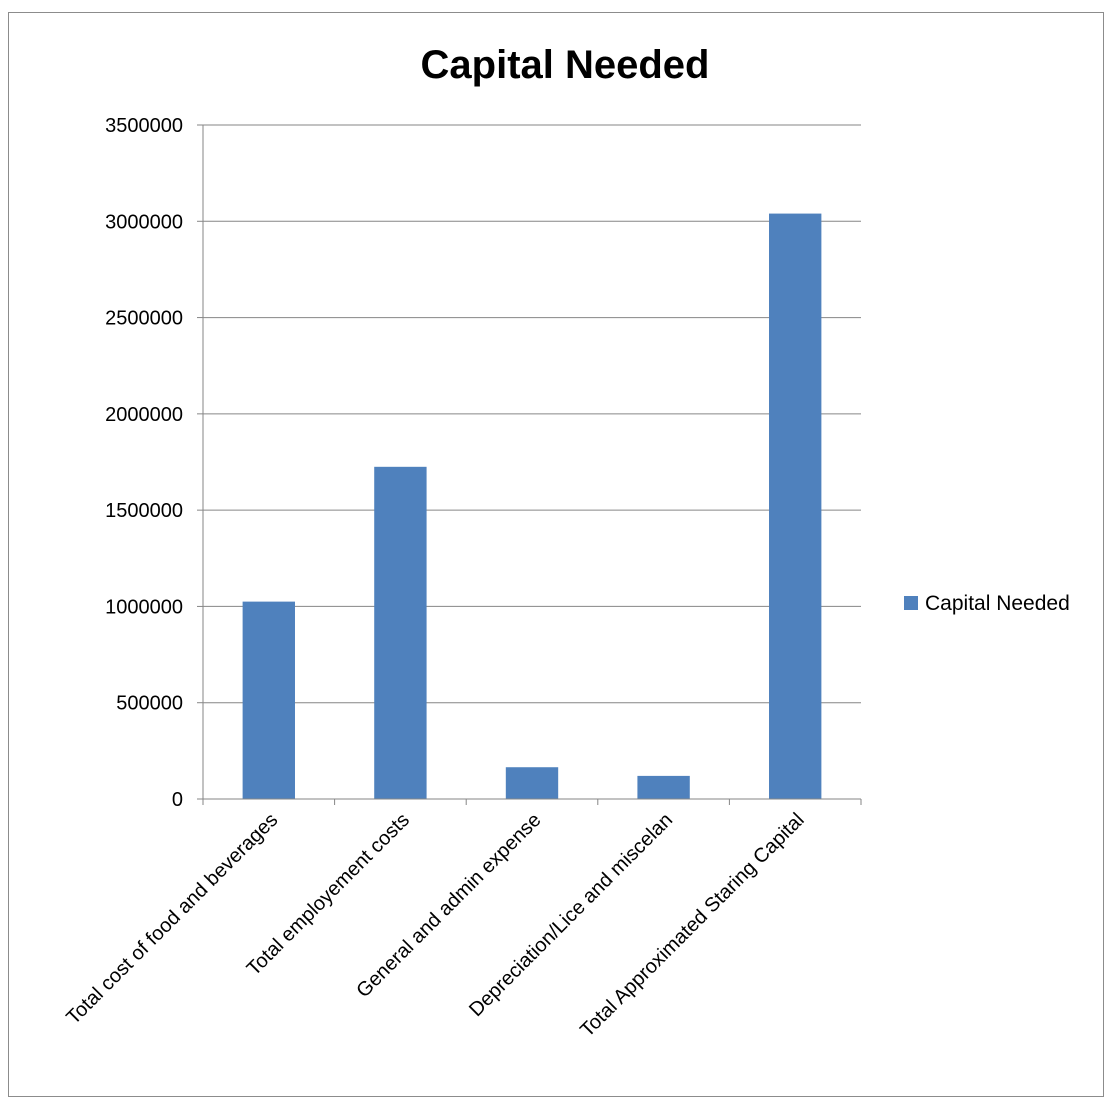  What do you see at coordinates (692, 925) in the screenshot?
I see `x-tick-label: Total Approximated Staring Capital` at bounding box center [692, 925].